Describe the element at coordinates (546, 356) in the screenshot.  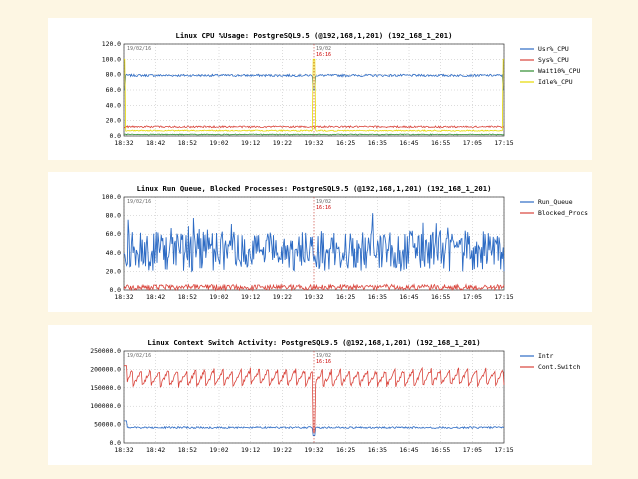
I see `legend-entry: Intr` at that location.